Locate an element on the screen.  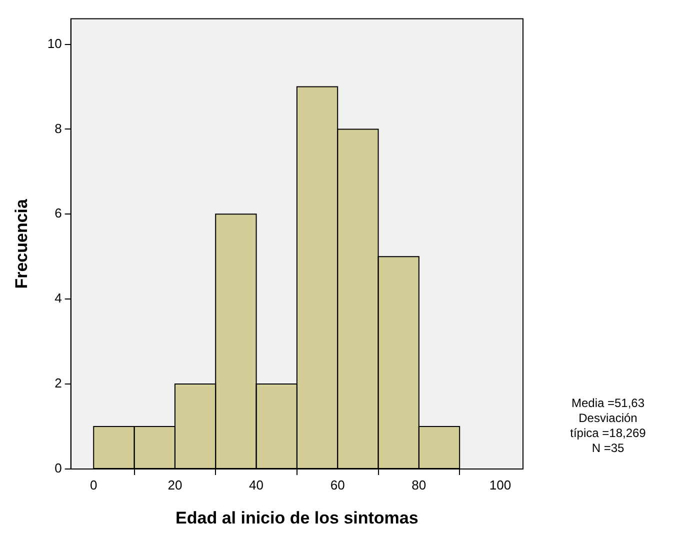
x-tick-label: 0 is located at coordinates (94, 484).